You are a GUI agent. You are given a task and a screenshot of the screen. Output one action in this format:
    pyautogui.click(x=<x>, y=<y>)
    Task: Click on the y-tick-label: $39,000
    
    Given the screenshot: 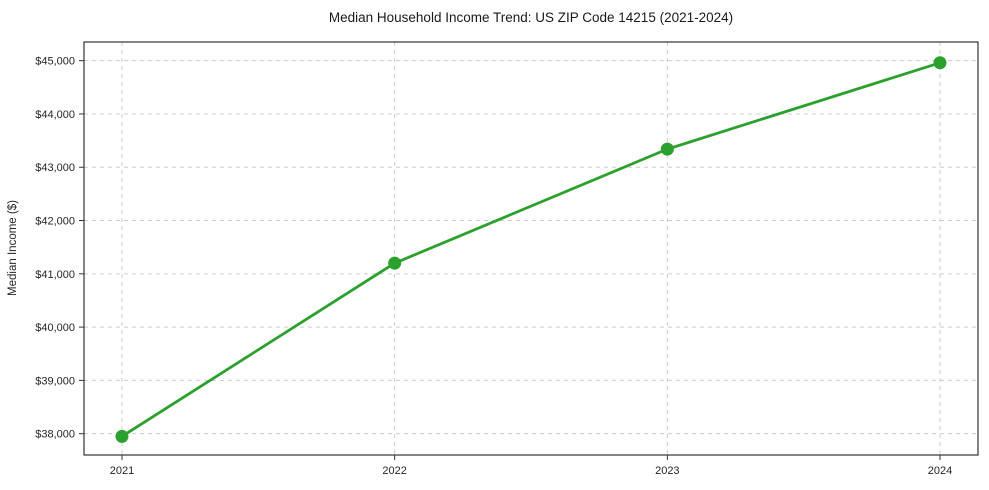 What is the action you would take?
    pyautogui.click(x=55, y=381)
    